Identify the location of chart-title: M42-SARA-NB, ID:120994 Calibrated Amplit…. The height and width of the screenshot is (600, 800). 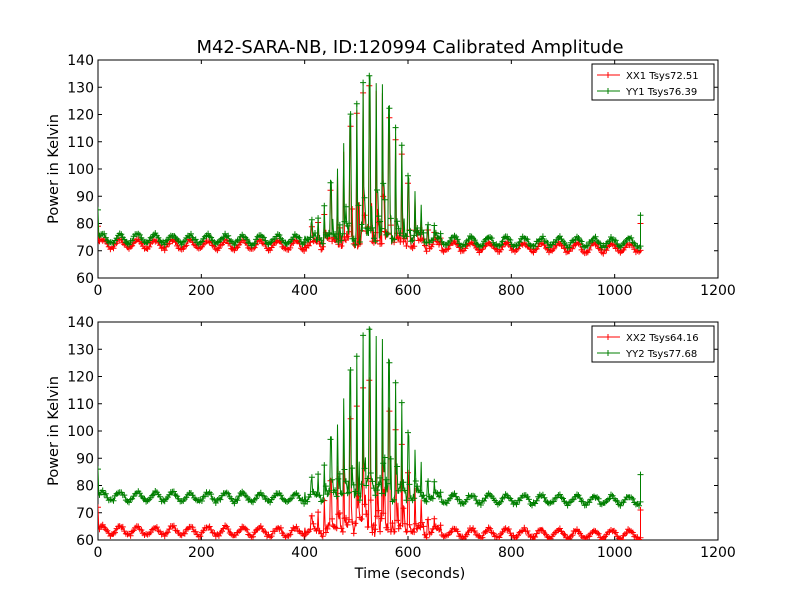
(409, 47).